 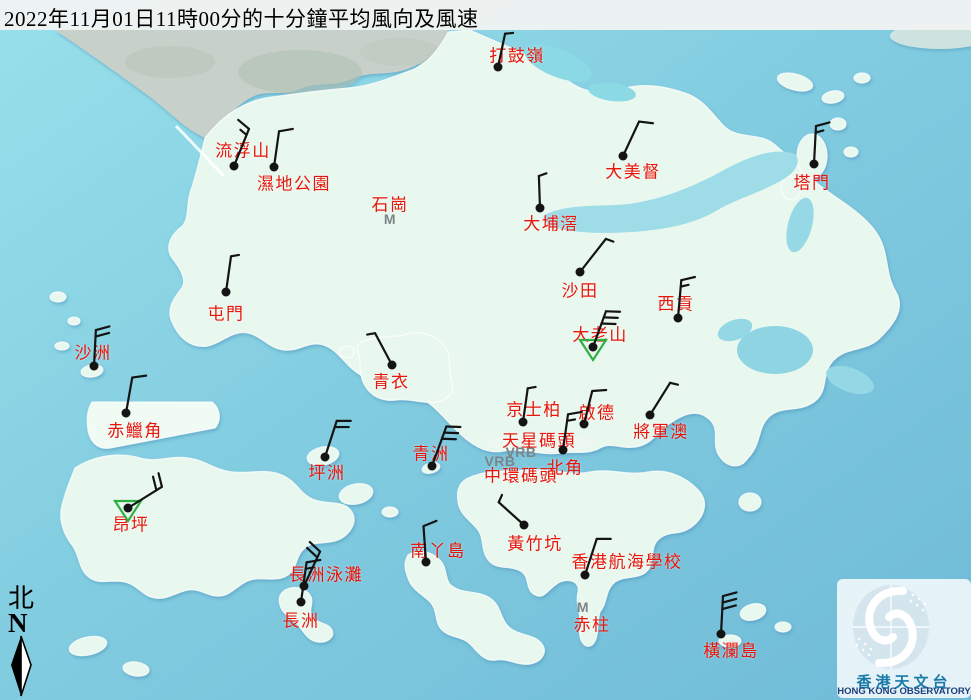 I want to click on north-compass: 北 N, so click(x=23, y=642).